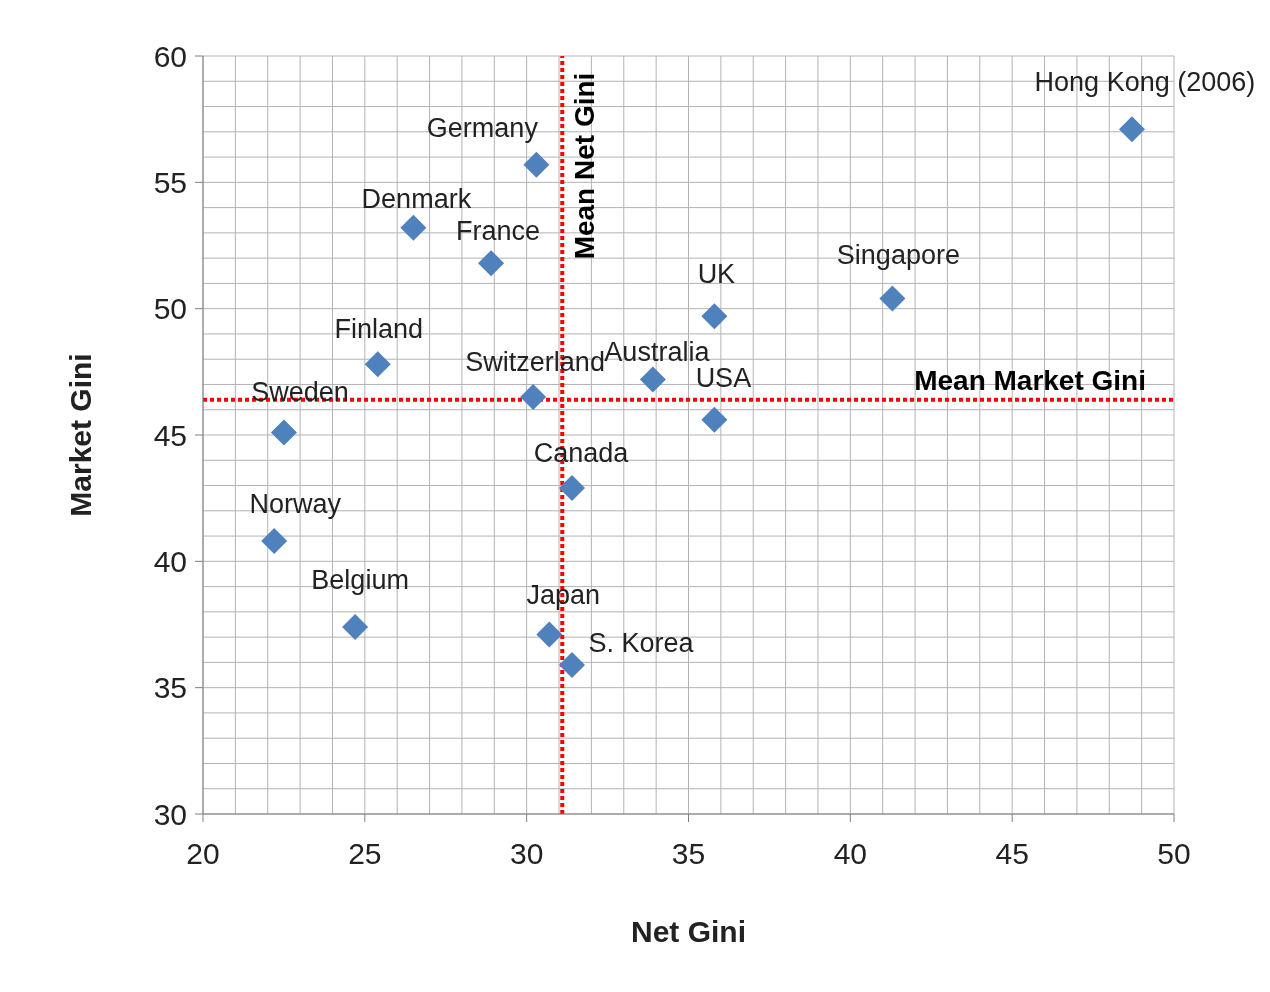 The image size is (1270, 992). Describe the element at coordinates (170, 56) in the screenshot. I see `y-tick-label: 60` at that location.